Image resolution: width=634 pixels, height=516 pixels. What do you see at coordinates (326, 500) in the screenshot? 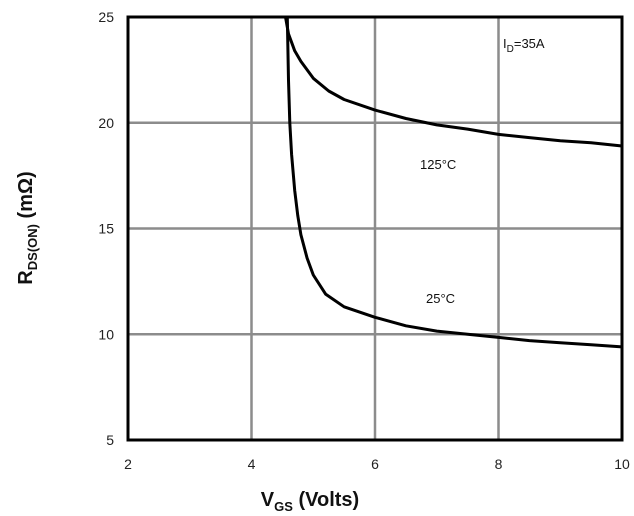
I see `x-axis-label-unit: (Volts)` at bounding box center [326, 500].